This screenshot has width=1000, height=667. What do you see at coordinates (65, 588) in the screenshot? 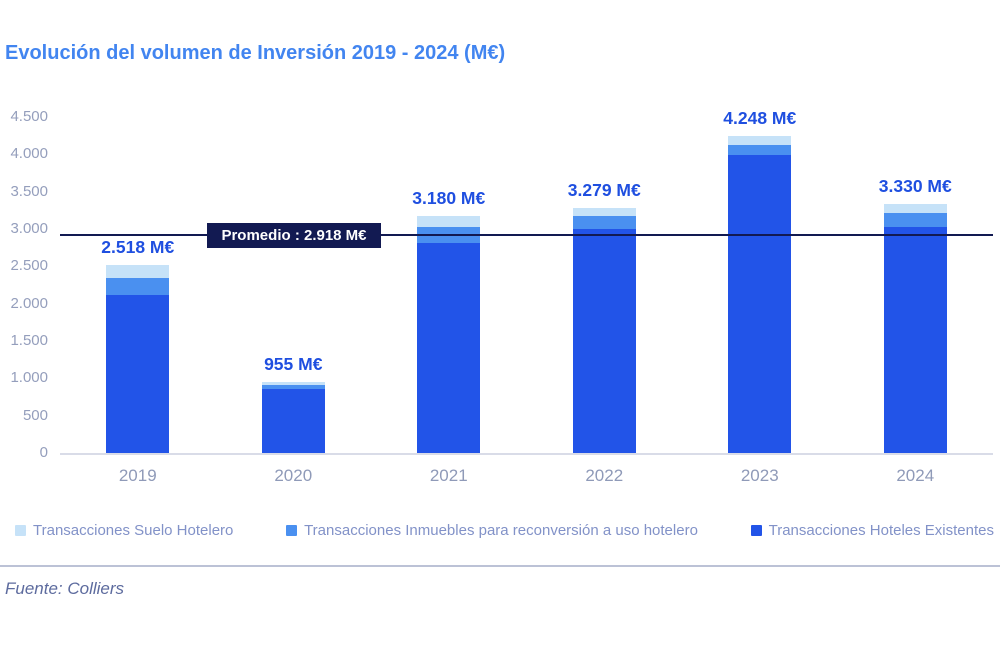
I see `source-note: Fuente: Colliers` at bounding box center [65, 588].